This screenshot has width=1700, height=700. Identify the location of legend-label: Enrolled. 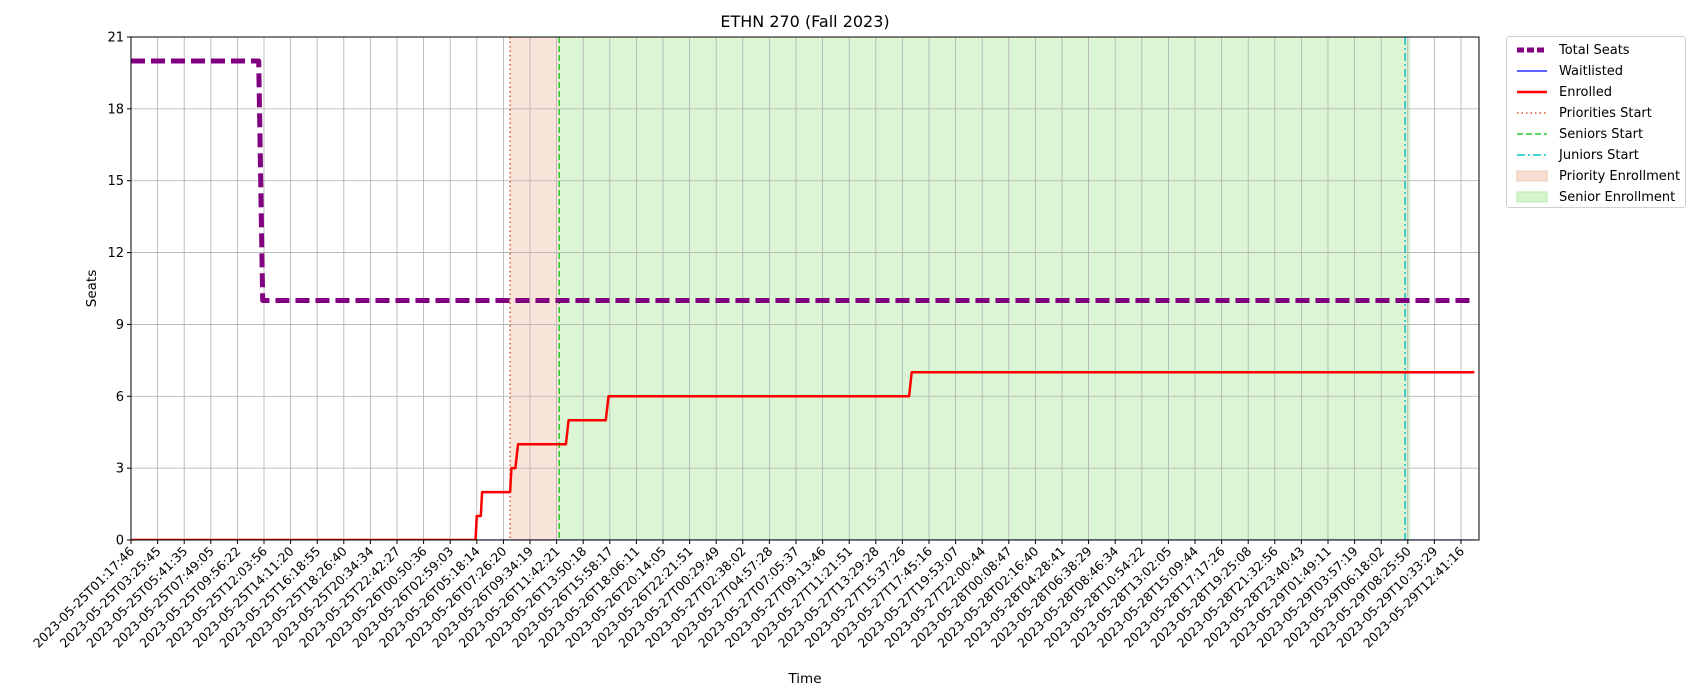
(1585, 92).